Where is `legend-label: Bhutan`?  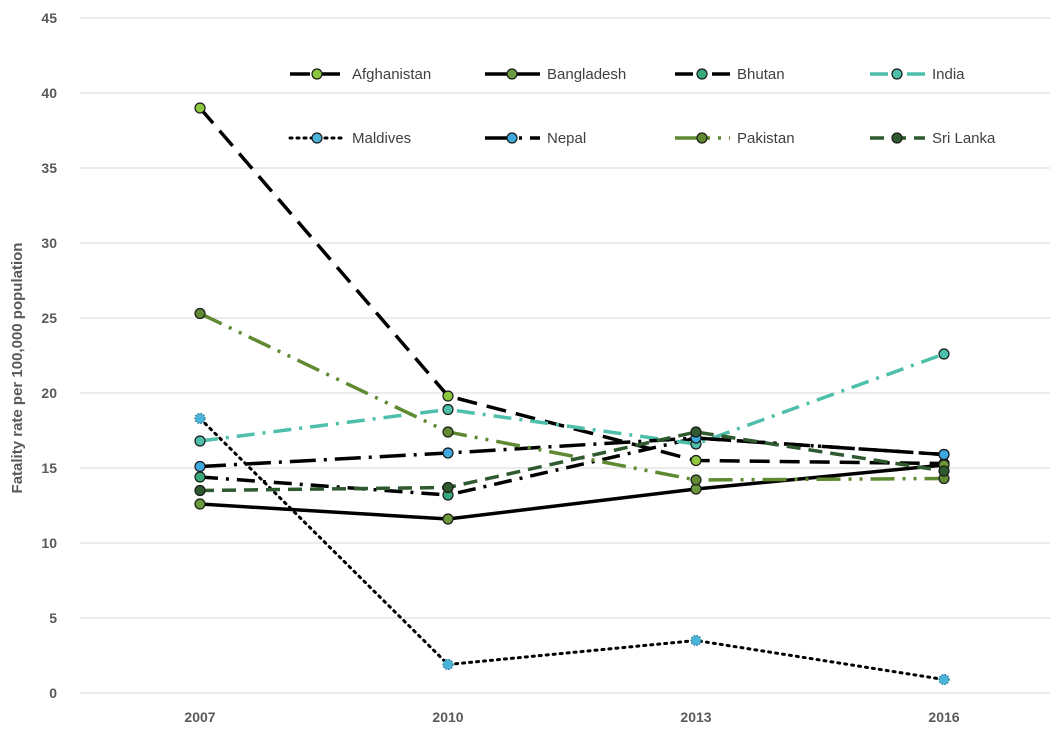
legend-label: Bhutan is located at coordinates (761, 74).